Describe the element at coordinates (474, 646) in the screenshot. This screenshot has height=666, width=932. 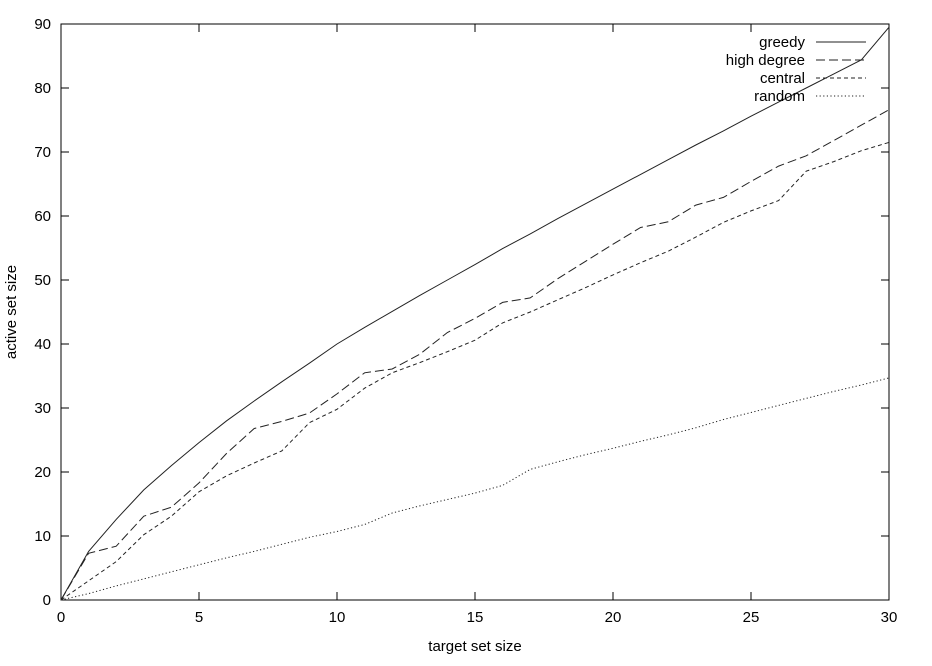
I see `x-axis-title: target set size` at that location.